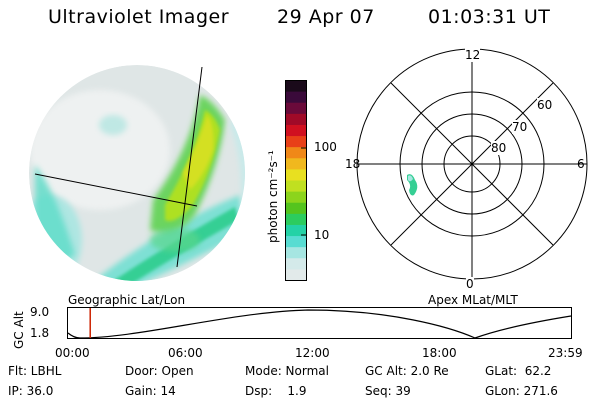 The image size is (600, 400). Describe the element at coordinates (139, 17) in the screenshot. I see `app-title: Ultraviolet Imager` at that location.